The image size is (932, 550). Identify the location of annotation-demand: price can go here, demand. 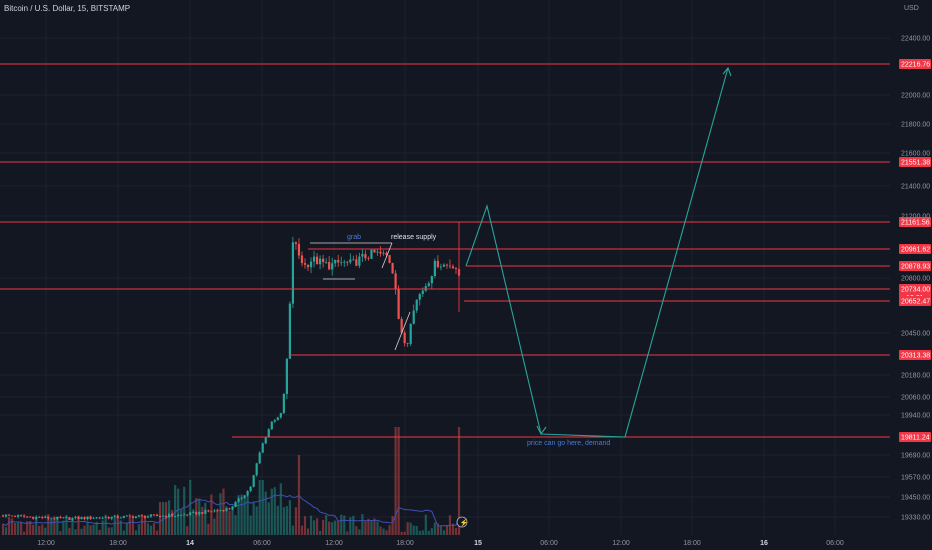
(568, 443).